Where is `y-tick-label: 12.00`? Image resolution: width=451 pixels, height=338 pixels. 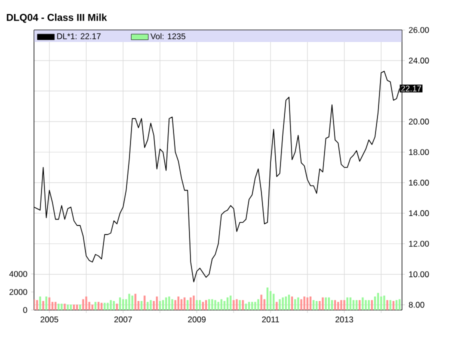 y-tick-label: 12.00 is located at coordinates (419, 243).